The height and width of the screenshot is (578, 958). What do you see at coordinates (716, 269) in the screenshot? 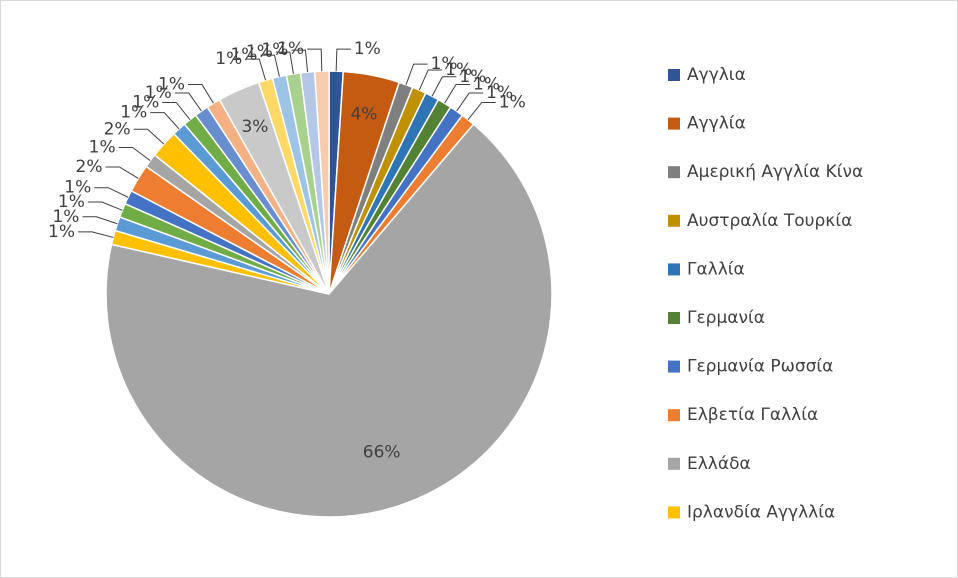
I see `legend-label: Γαλλία` at bounding box center [716, 269].